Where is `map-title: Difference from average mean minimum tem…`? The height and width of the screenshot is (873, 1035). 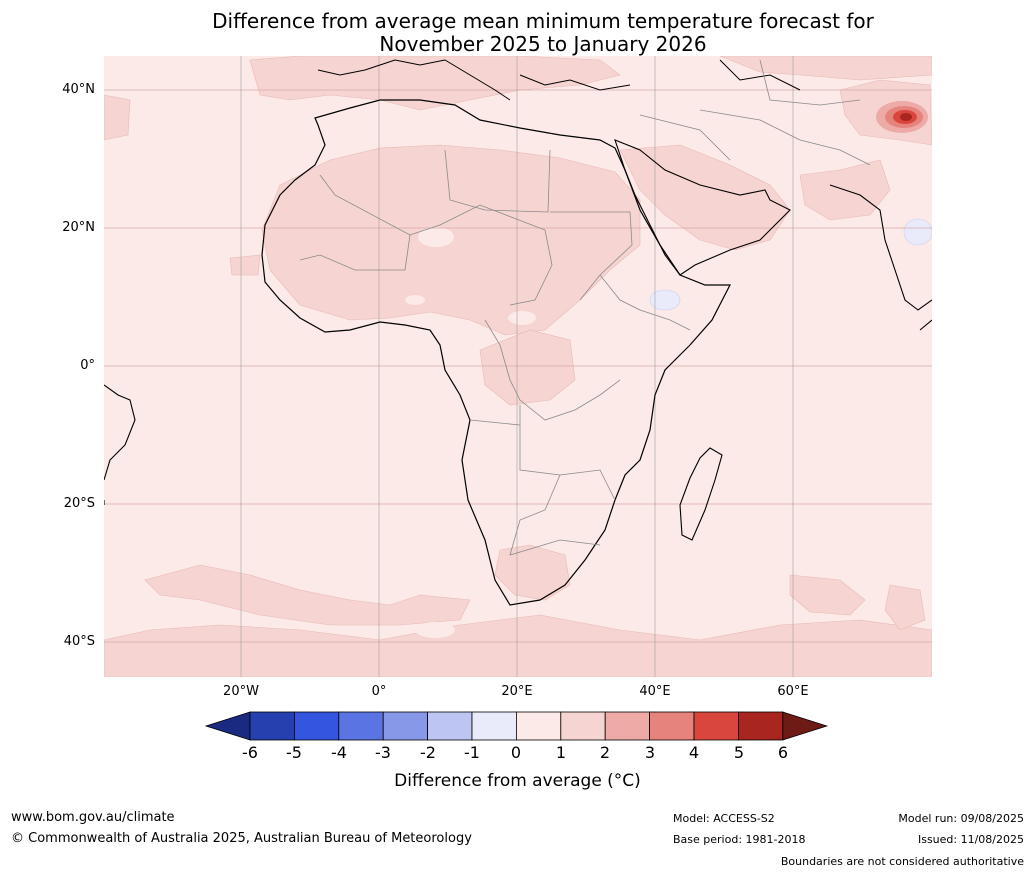
map-title: Difference from average mean minimum tem… is located at coordinates (517, 33).